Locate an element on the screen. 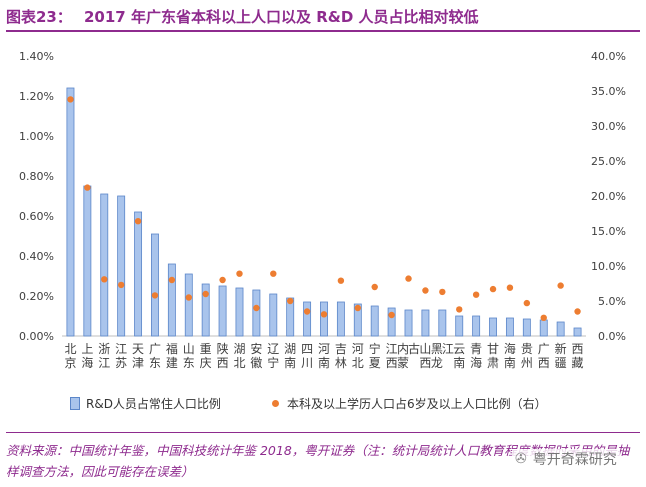  category-label: 陕 is located at coordinates (223, 348).